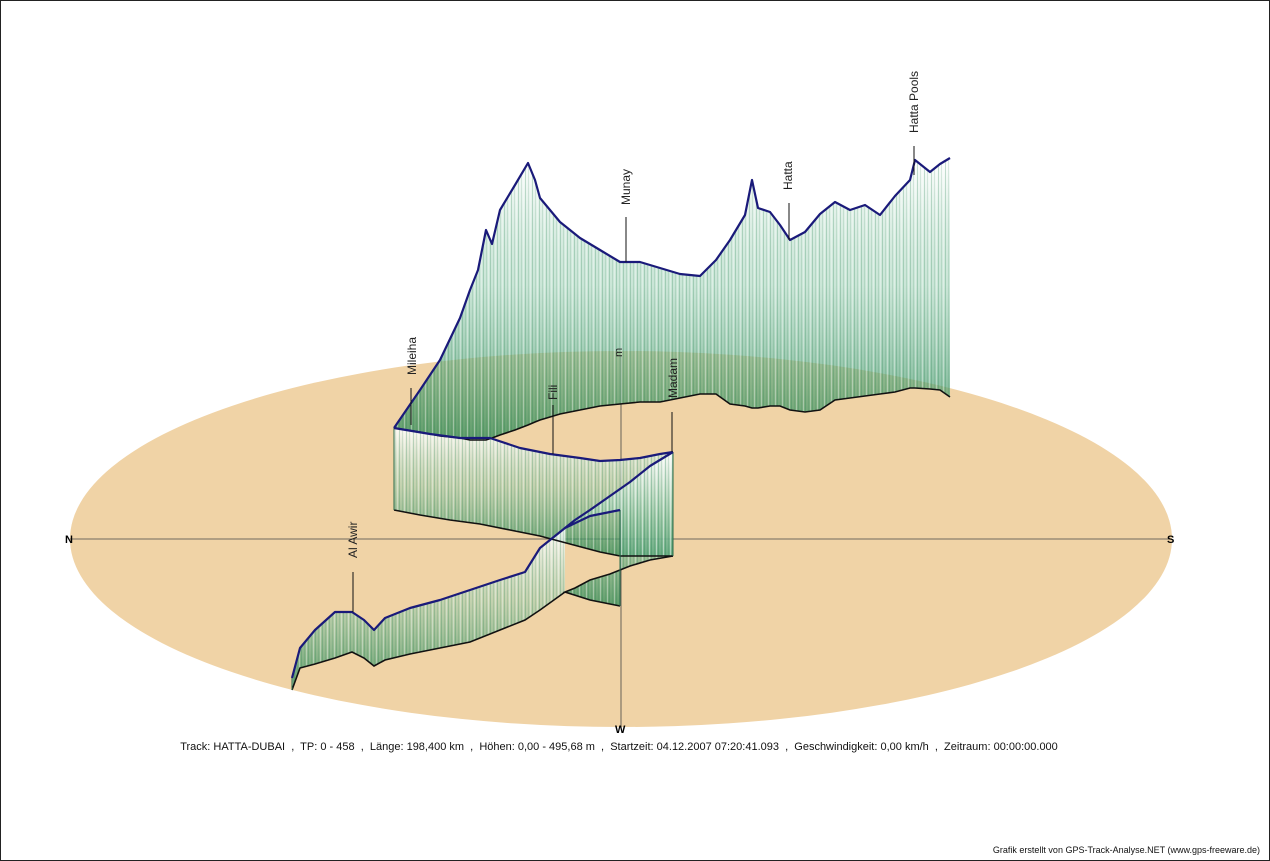 Image resolution: width=1270 pixels, height=861 pixels. Describe the element at coordinates (412, 356) in the screenshot. I see `place-label-mileiha: Mileiha` at that location.